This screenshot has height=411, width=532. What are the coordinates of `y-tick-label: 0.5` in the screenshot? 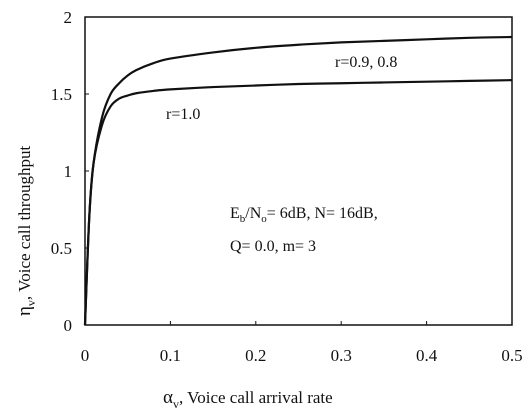 It's located at (61, 248).